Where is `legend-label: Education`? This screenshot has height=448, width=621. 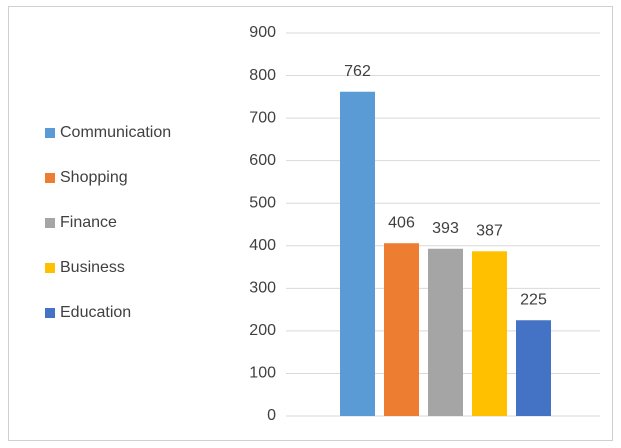 legend-label: Education is located at coordinates (95, 312).